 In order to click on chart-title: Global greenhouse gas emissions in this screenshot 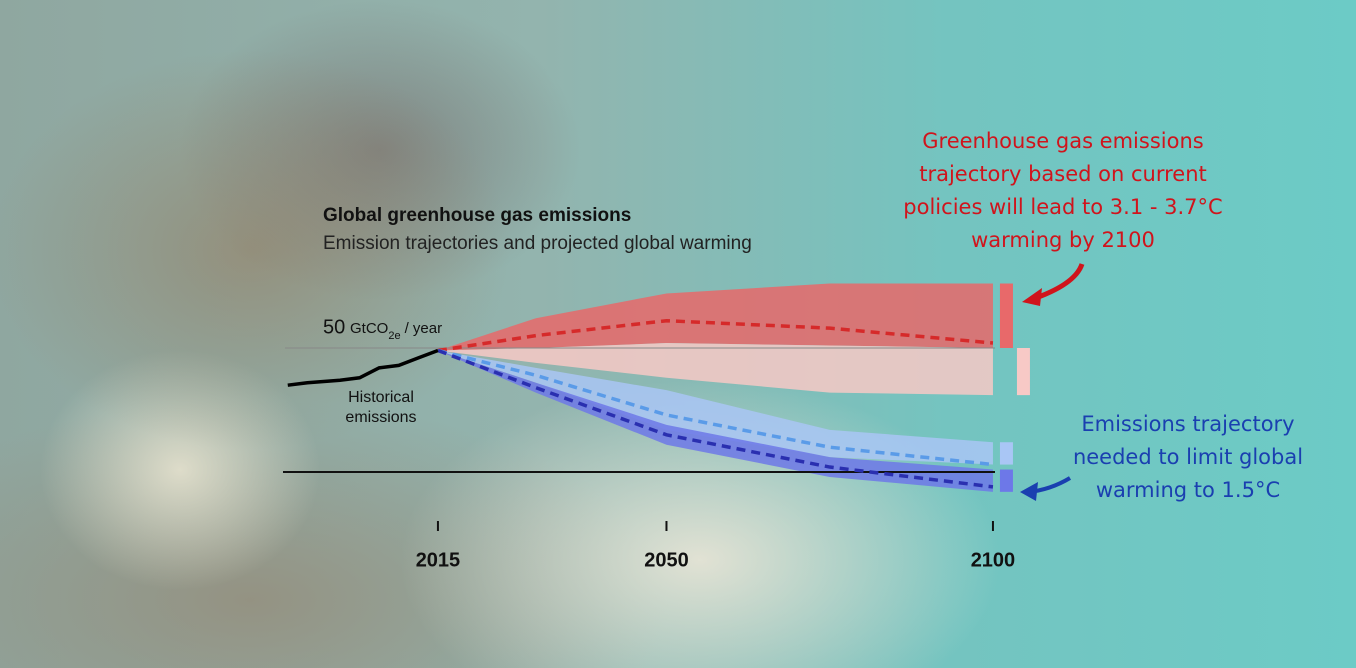, I will do `click(477, 215)`.